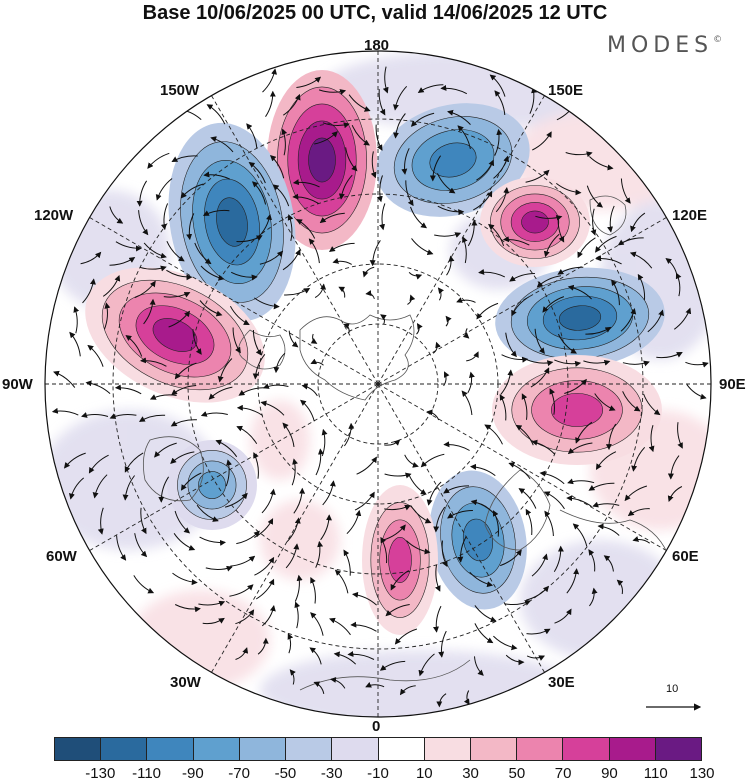 The height and width of the screenshot is (783, 750). What do you see at coordinates (732, 384) in the screenshot?
I see `lon-label-90e: 90E` at bounding box center [732, 384].